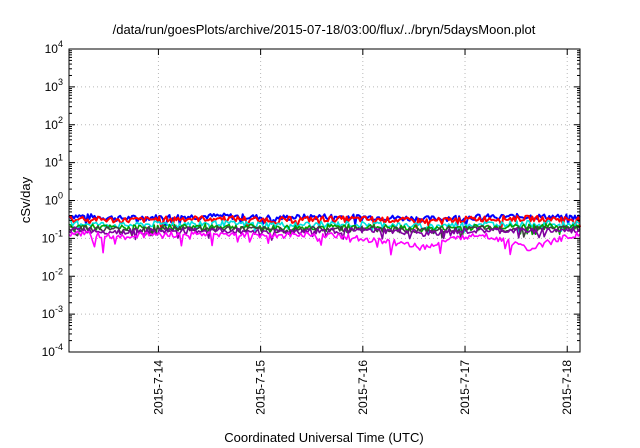 The height and width of the screenshot is (448, 640). I want to click on y-tick-label: 10⁴, so click(54, 47).